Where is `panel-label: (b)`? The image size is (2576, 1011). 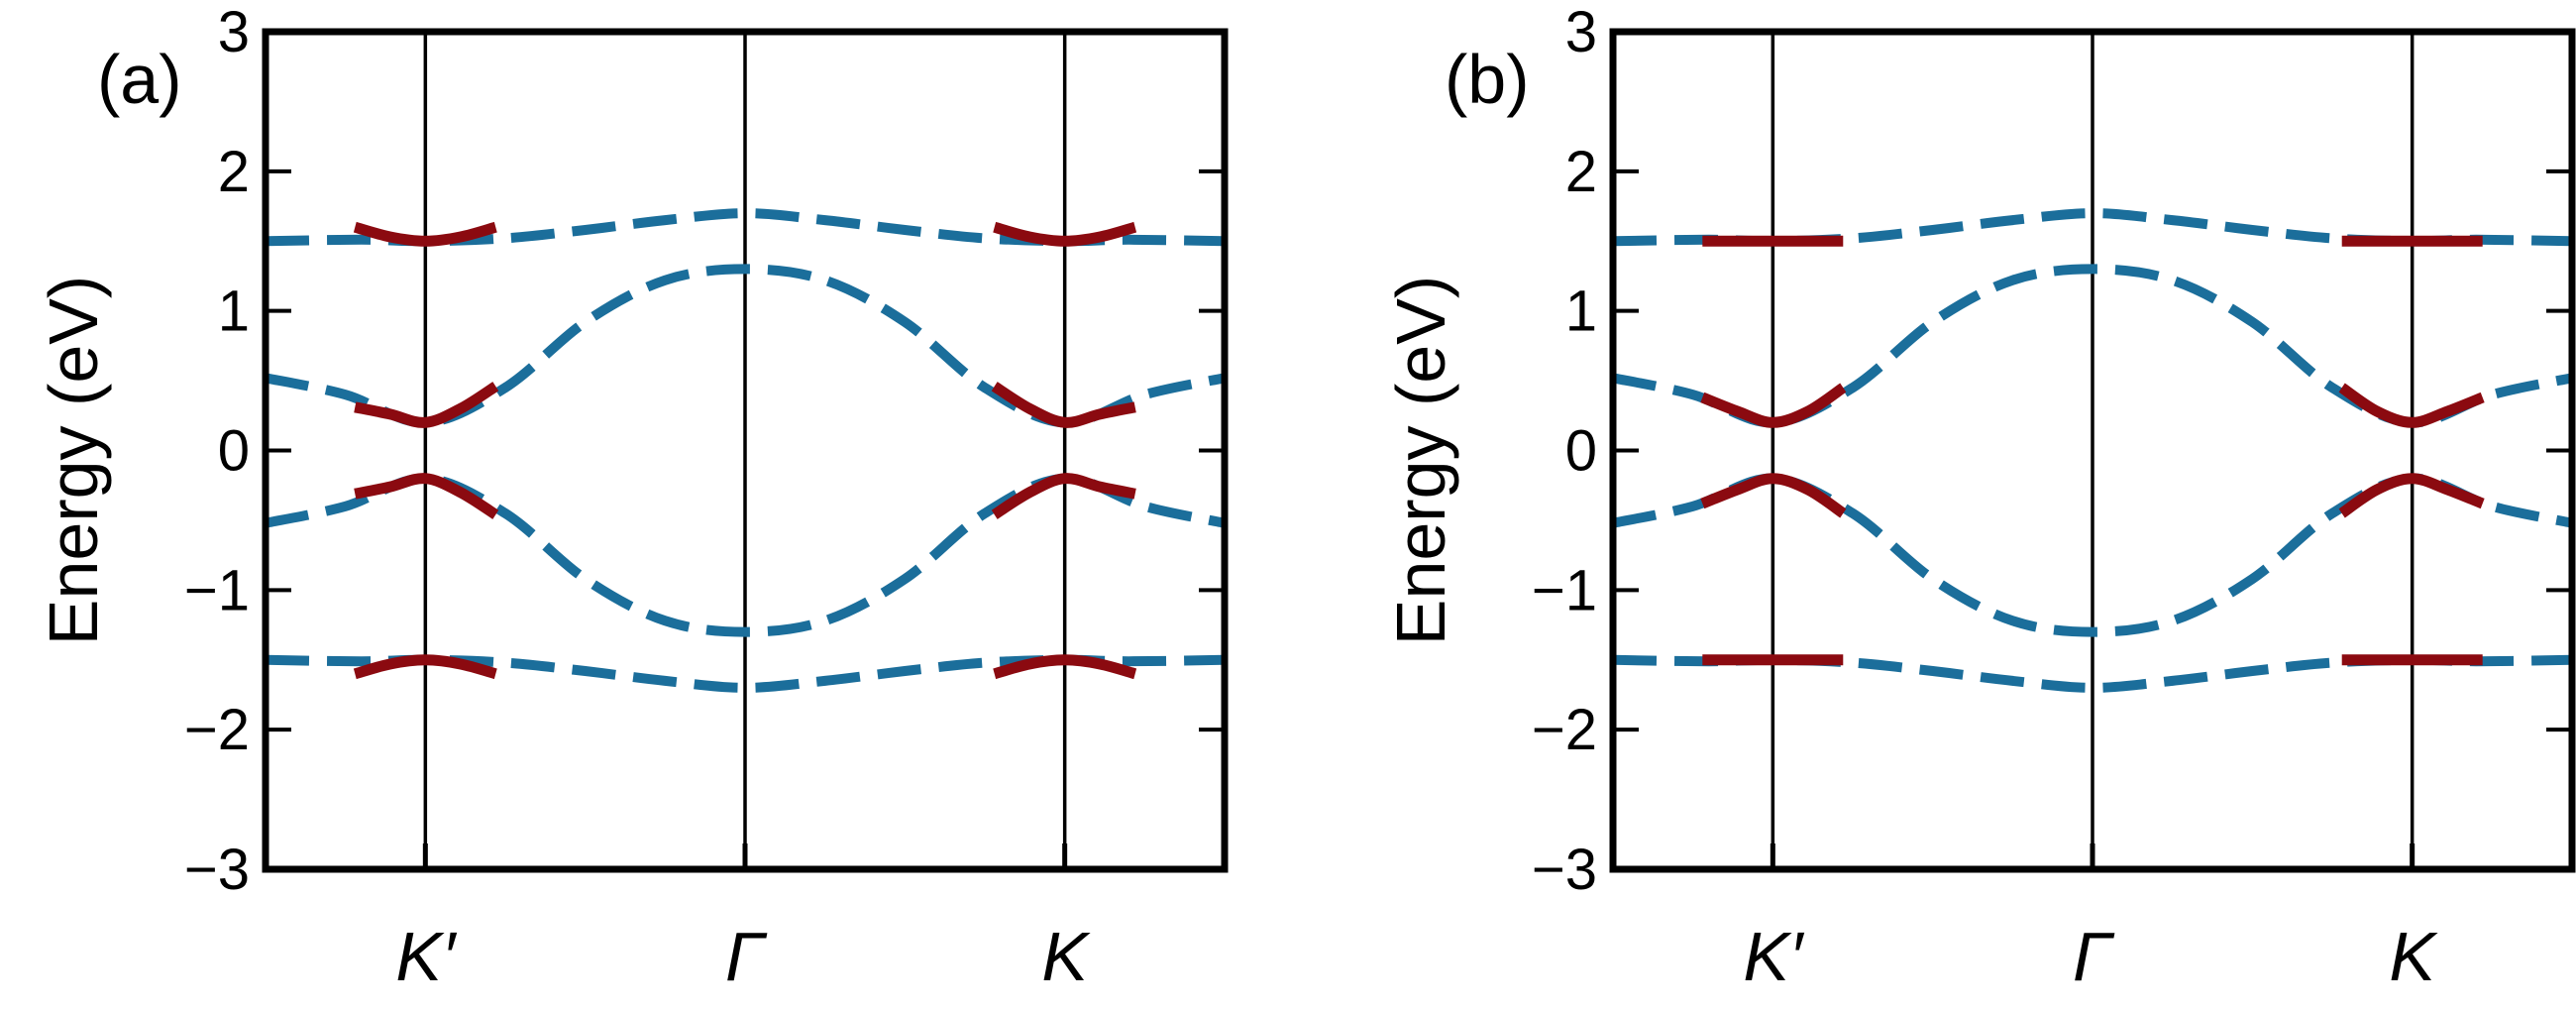 panel-label: (b) is located at coordinates (1487, 79).